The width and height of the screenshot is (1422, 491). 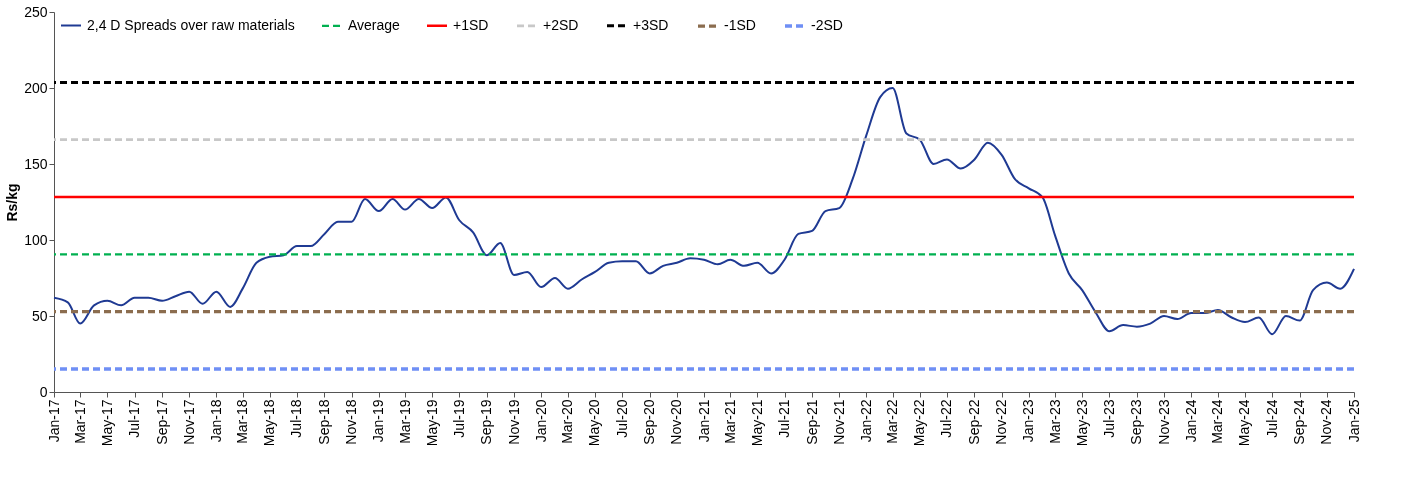 What do you see at coordinates (1244, 423) in the screenshot?
I see `x-tick-label: May-24` at bounding box center [1244, 423].